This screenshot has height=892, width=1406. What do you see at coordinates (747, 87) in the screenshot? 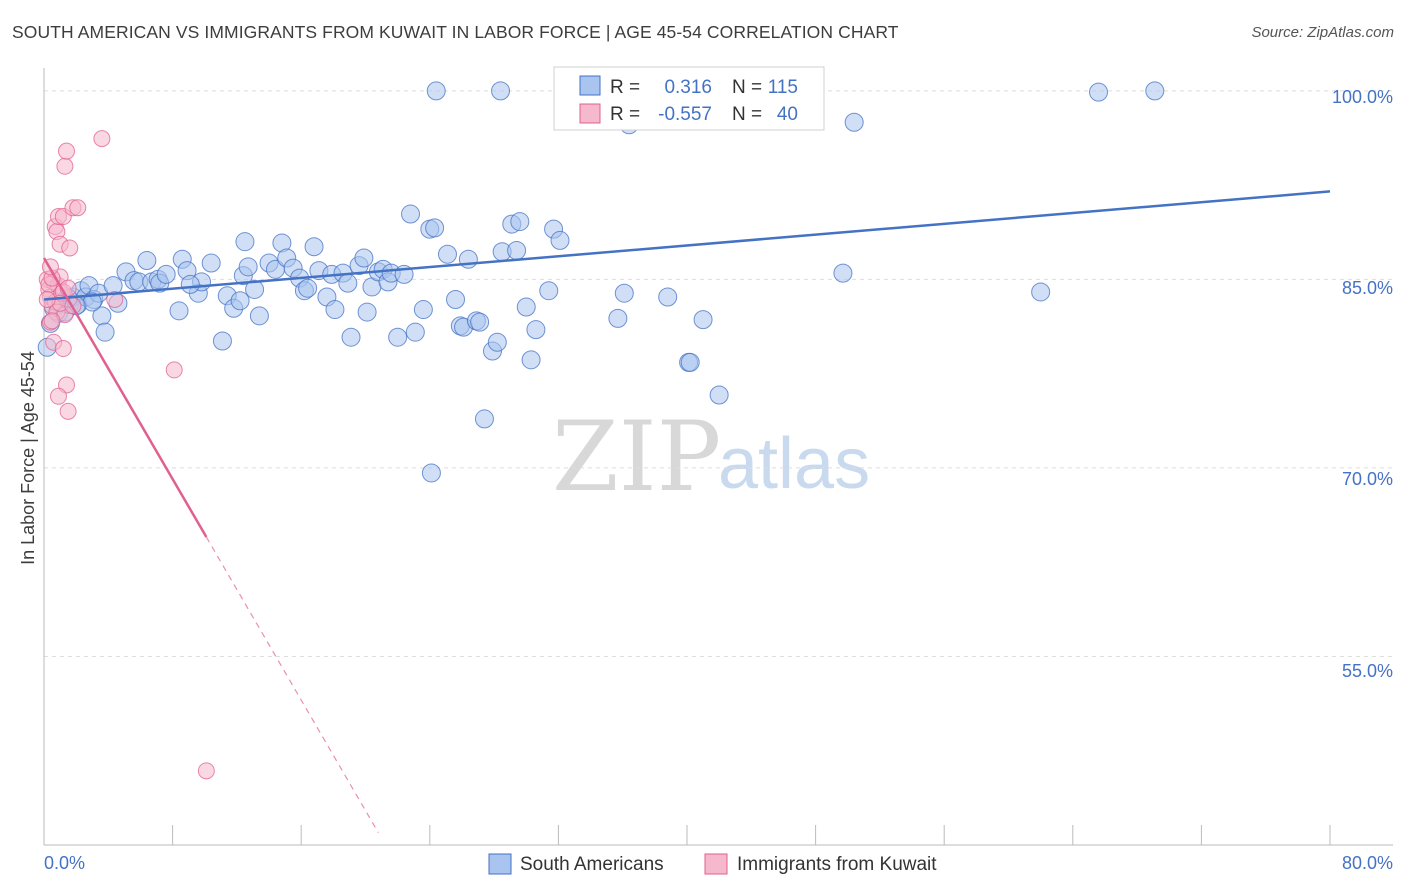
I see `legend-n-label-1: N =` at bounding box center [747, 87].